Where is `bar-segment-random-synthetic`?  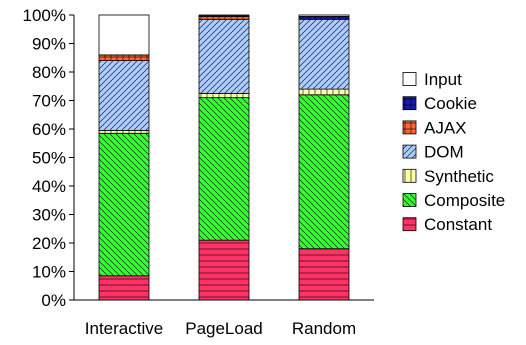 bar-segment-random-synthetic is located at coordinates (324, 92).